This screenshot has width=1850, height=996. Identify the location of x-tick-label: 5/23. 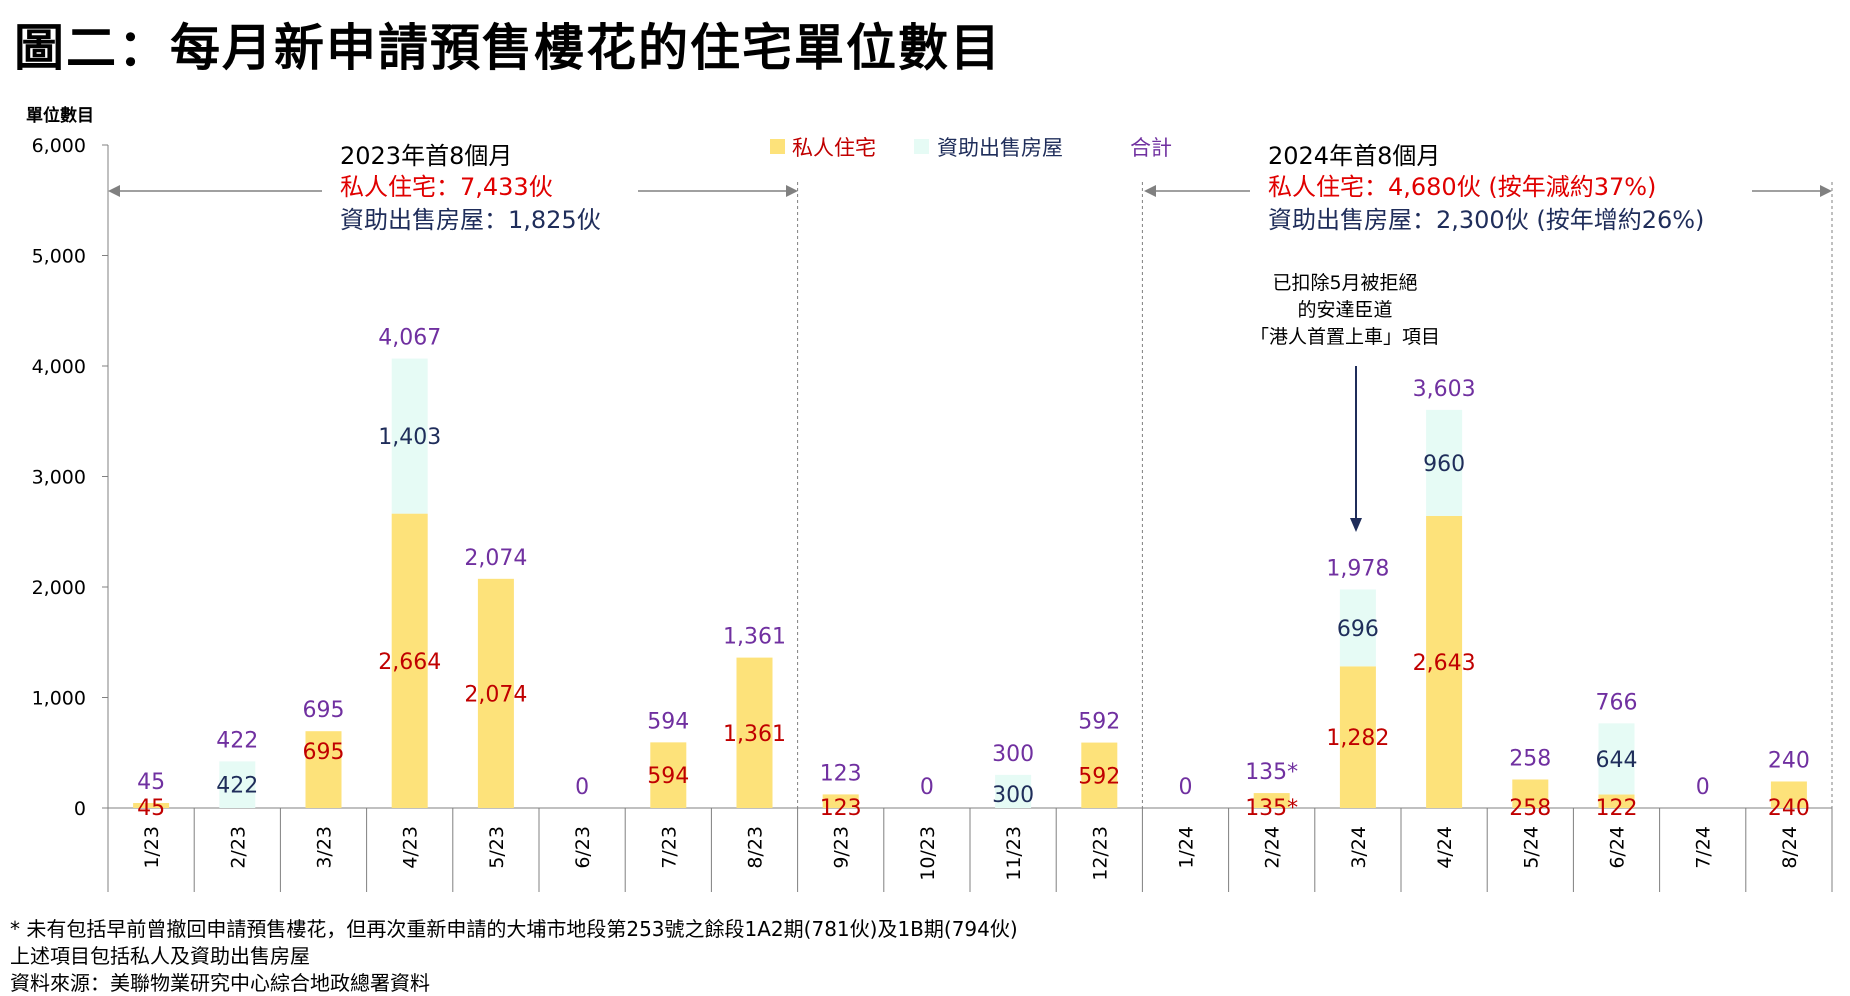
(497, 847).